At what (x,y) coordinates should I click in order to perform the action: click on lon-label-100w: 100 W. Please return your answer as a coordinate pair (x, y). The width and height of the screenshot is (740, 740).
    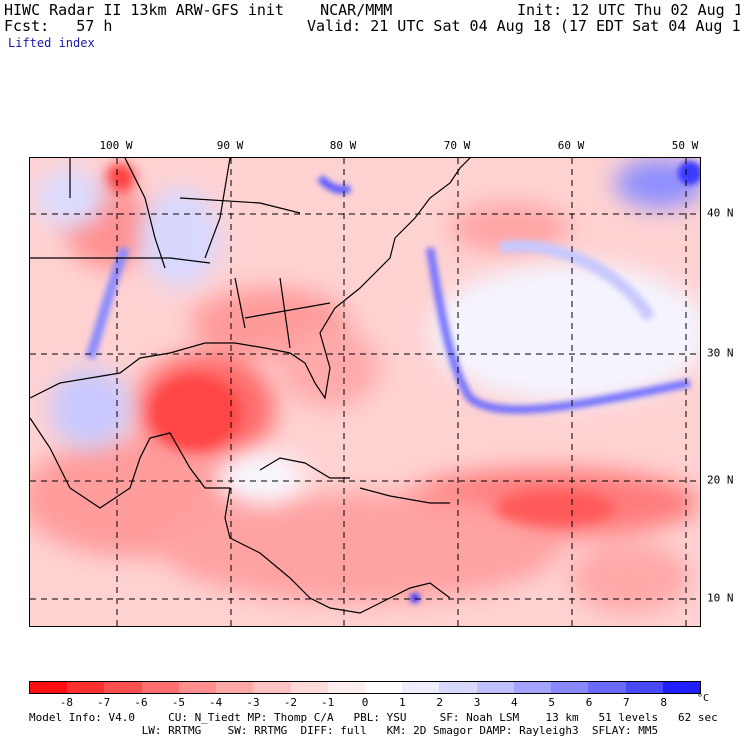
    Looking at the image, I should click on (116, 145).